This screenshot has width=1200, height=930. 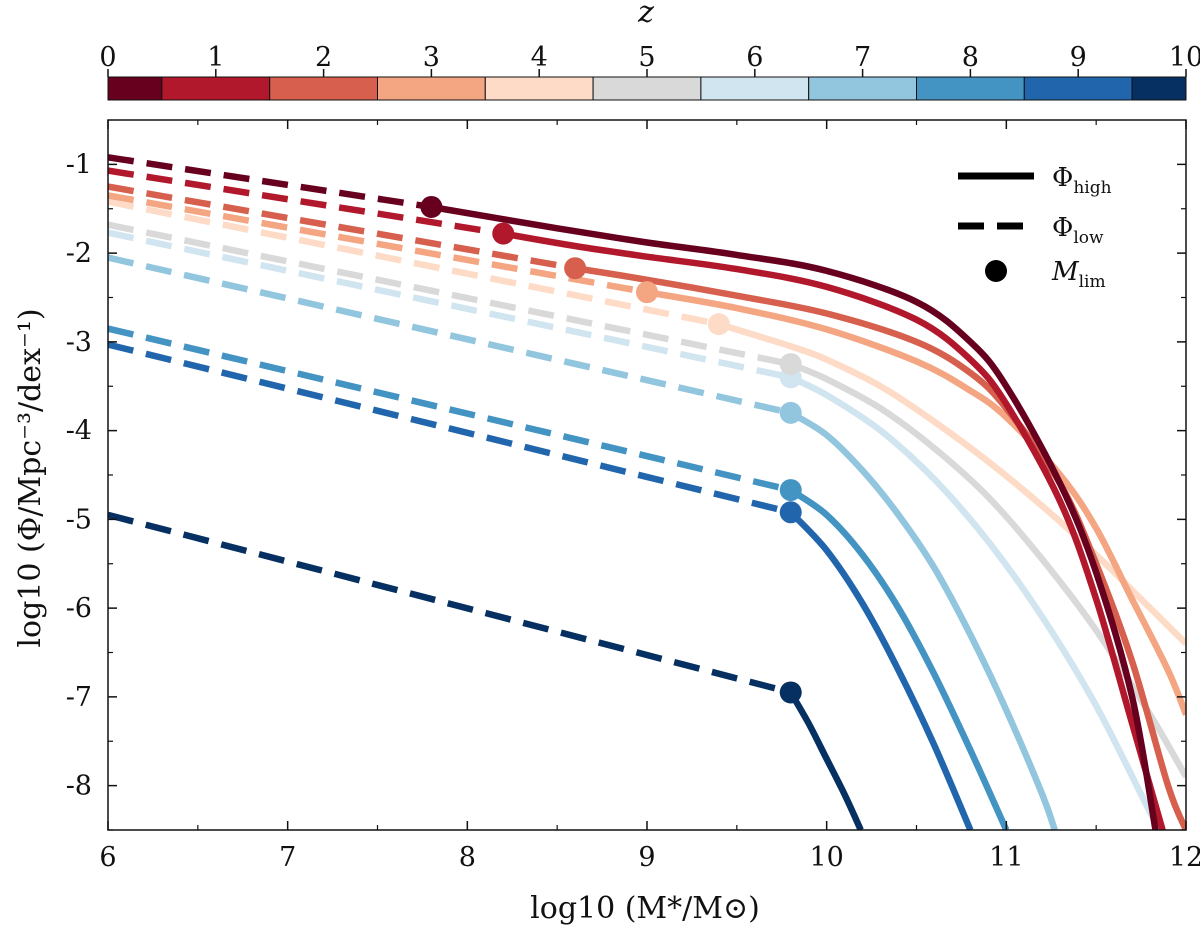 I want to click on legend-mlim-base: M, so click(x=1065, y=272).